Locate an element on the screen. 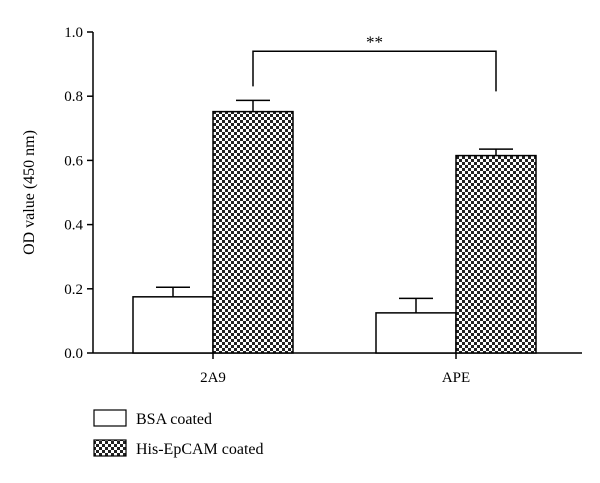 The width and height of the screenshot is (600, 483). legend-swatch-epcam is located at coordinates (110, 448).